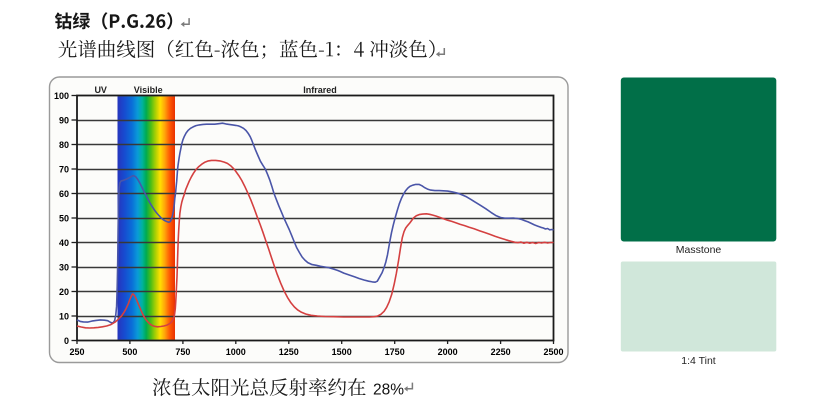 This screenshot has height=409, width=835. What do you see at coordinates (64, 243) in the screenshot?
I see `svg-text: 40` at bounding box center [64, 243].